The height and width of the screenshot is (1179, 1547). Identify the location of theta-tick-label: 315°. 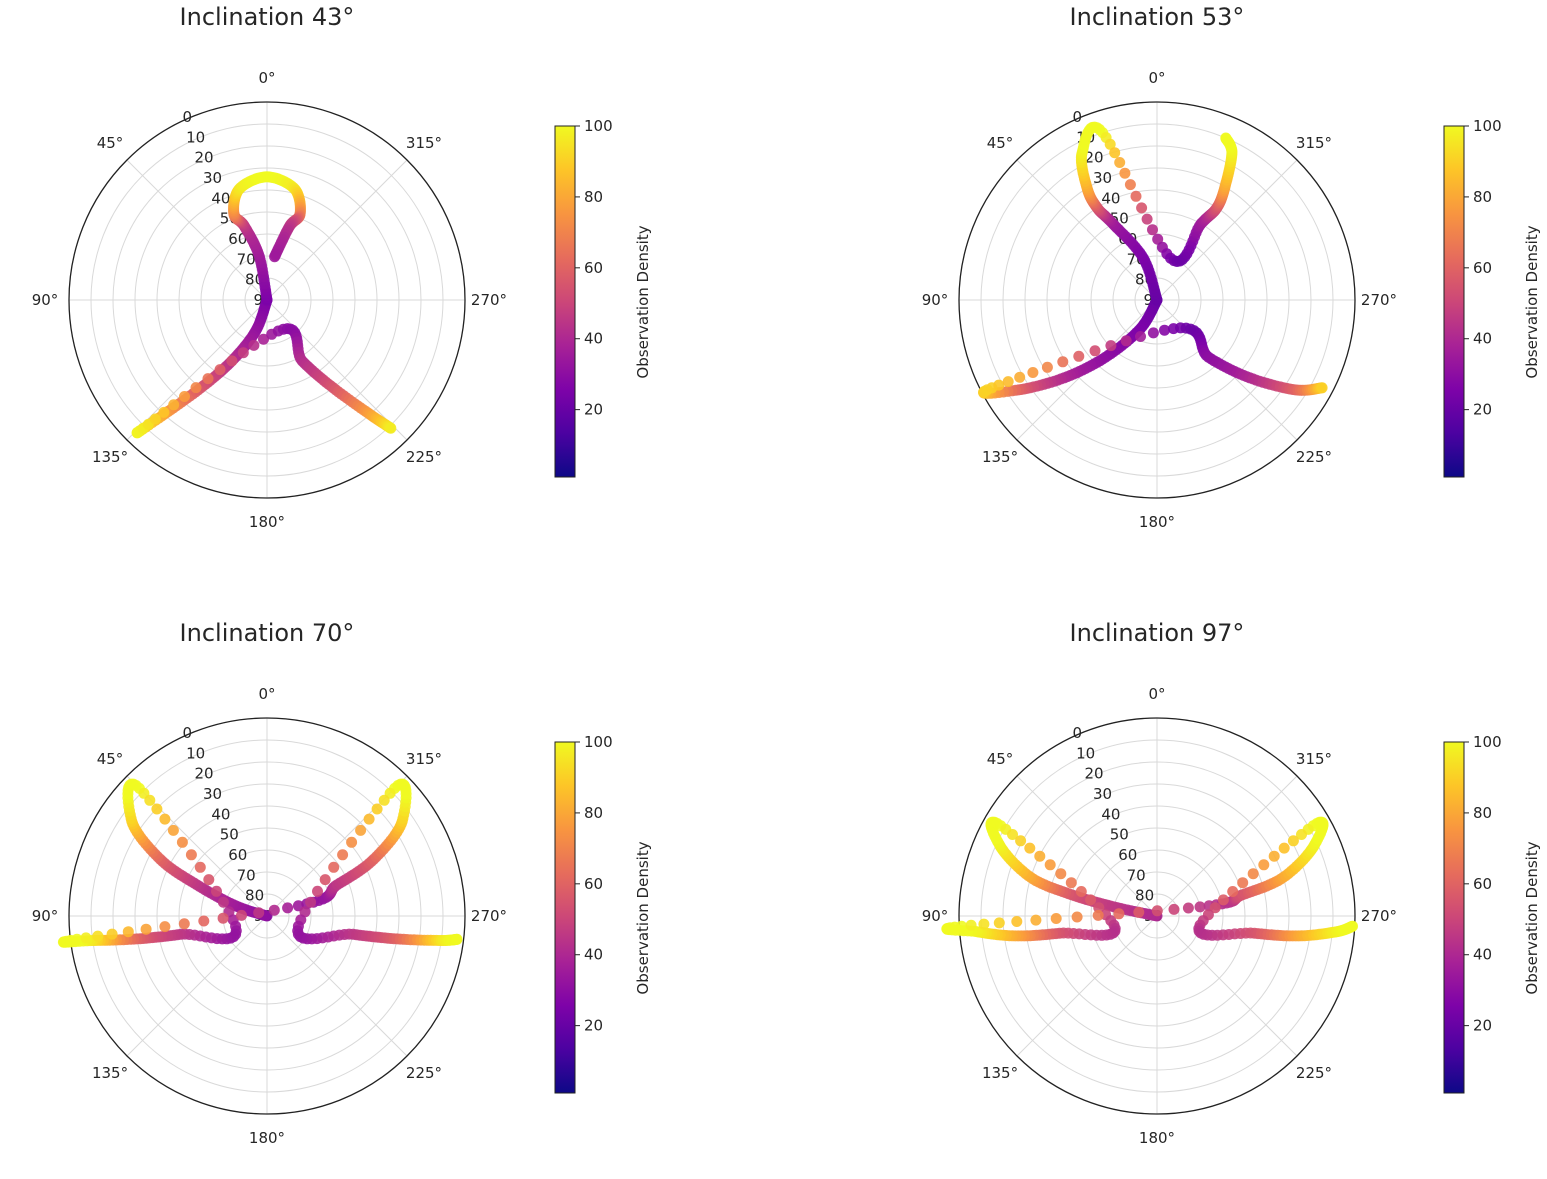
(1314, 759).